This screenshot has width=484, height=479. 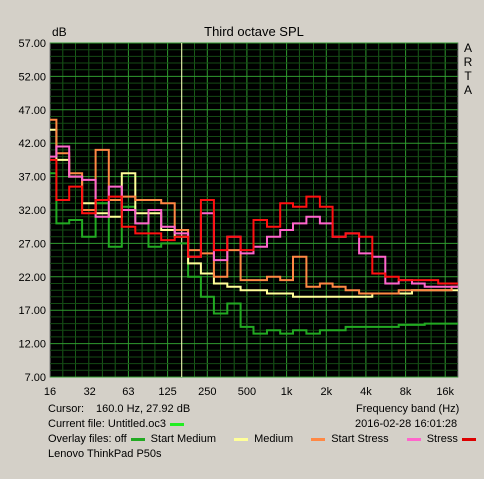 What do you see at coordinates (32, 278) in the screenshot?
I see `y-tick-label: 22.00` at bounding box center [32, 278].